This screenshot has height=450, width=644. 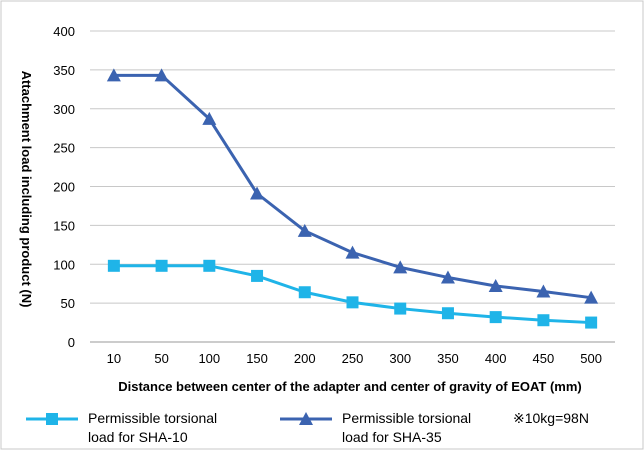 I want to click on y-tick-label: 300, so click(x=64, y=109).